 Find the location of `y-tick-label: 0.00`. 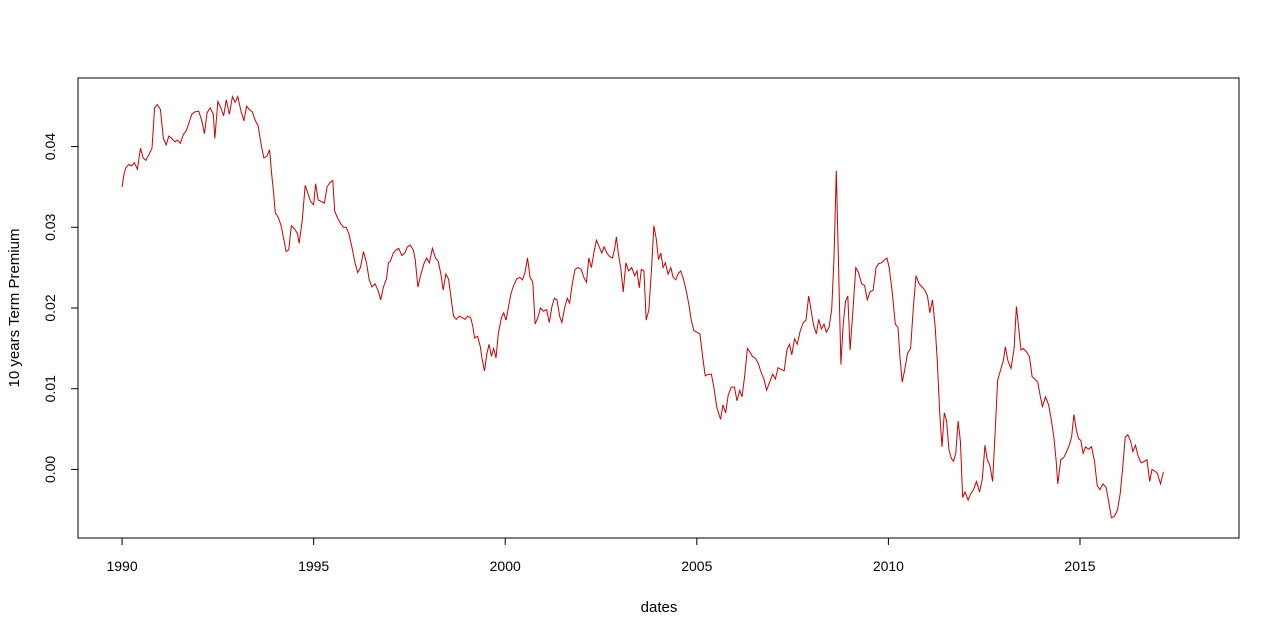

y-tick-label: 0.00 is located at coordinates (50, 469).